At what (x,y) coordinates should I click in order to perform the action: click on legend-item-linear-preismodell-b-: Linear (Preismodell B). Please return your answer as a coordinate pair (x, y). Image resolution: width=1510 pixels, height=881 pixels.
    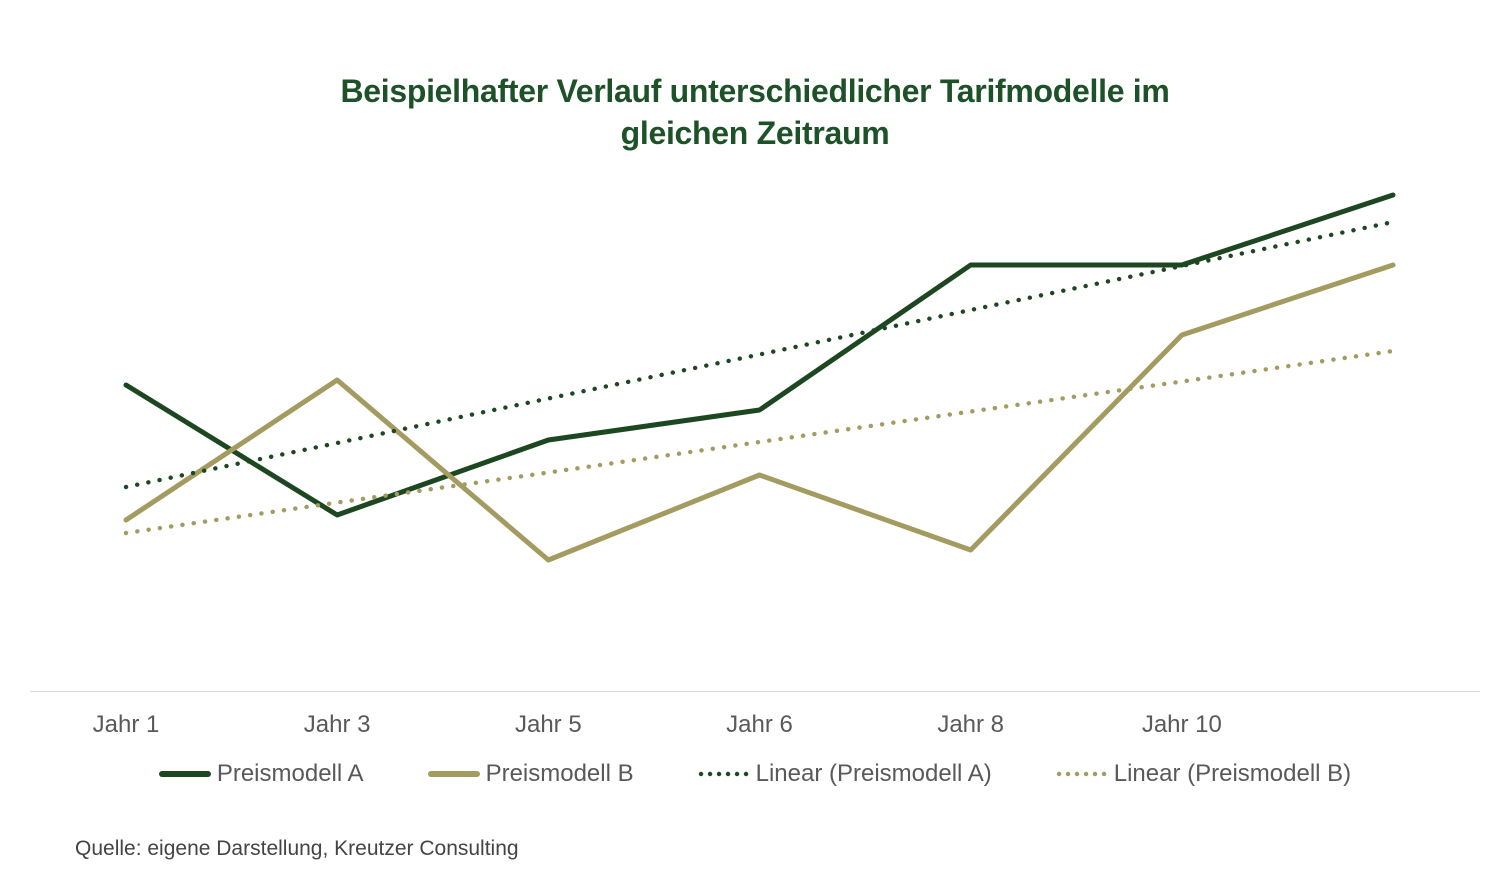
    Looking at the image, I should click on (1203, 774).